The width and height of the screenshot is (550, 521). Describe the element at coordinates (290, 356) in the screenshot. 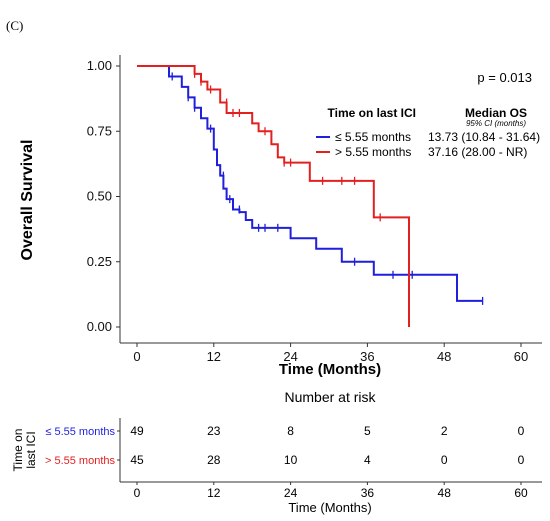

I see `x-tick-label: 24` at that location.